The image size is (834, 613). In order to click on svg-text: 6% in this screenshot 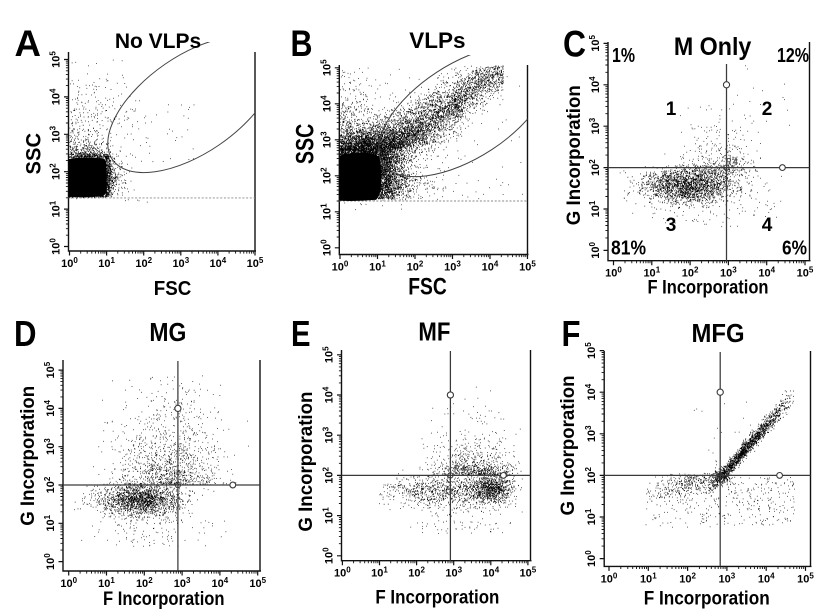, I will do `click(794, 249)`.